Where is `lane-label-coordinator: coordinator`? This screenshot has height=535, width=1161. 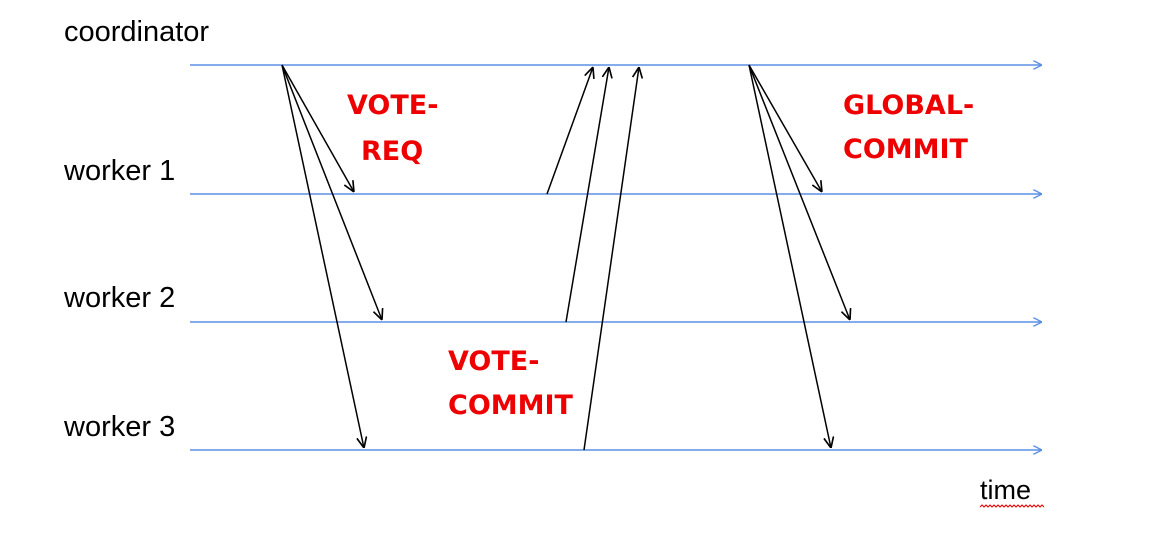
lane-label-coordinator: coordinator is located at coordinates (136, 32).